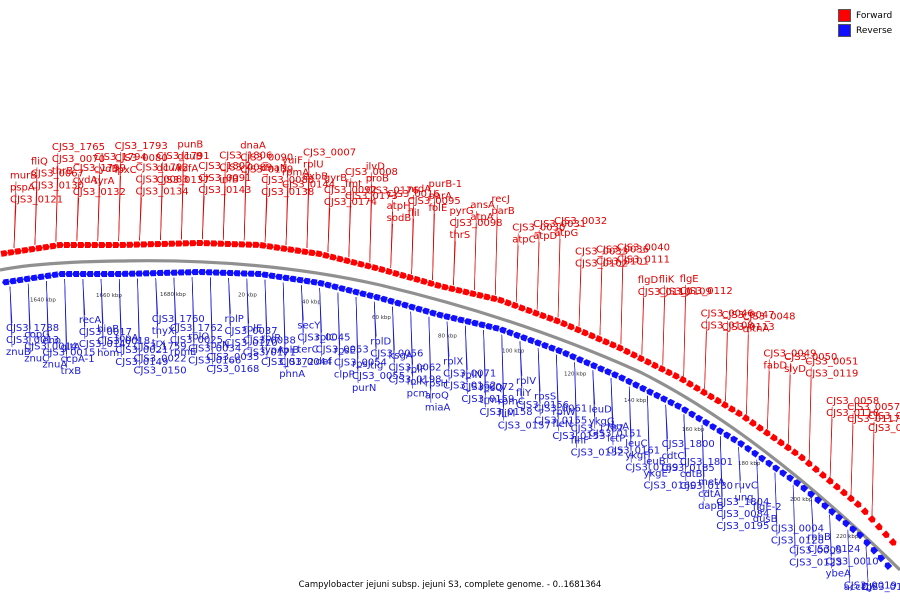 This screenshot has width=900, height=600. What do you see at coordinates (856, 587) in the screenshot?
I see `reverse-gene-label: accD` at bounding box center [856, 587].